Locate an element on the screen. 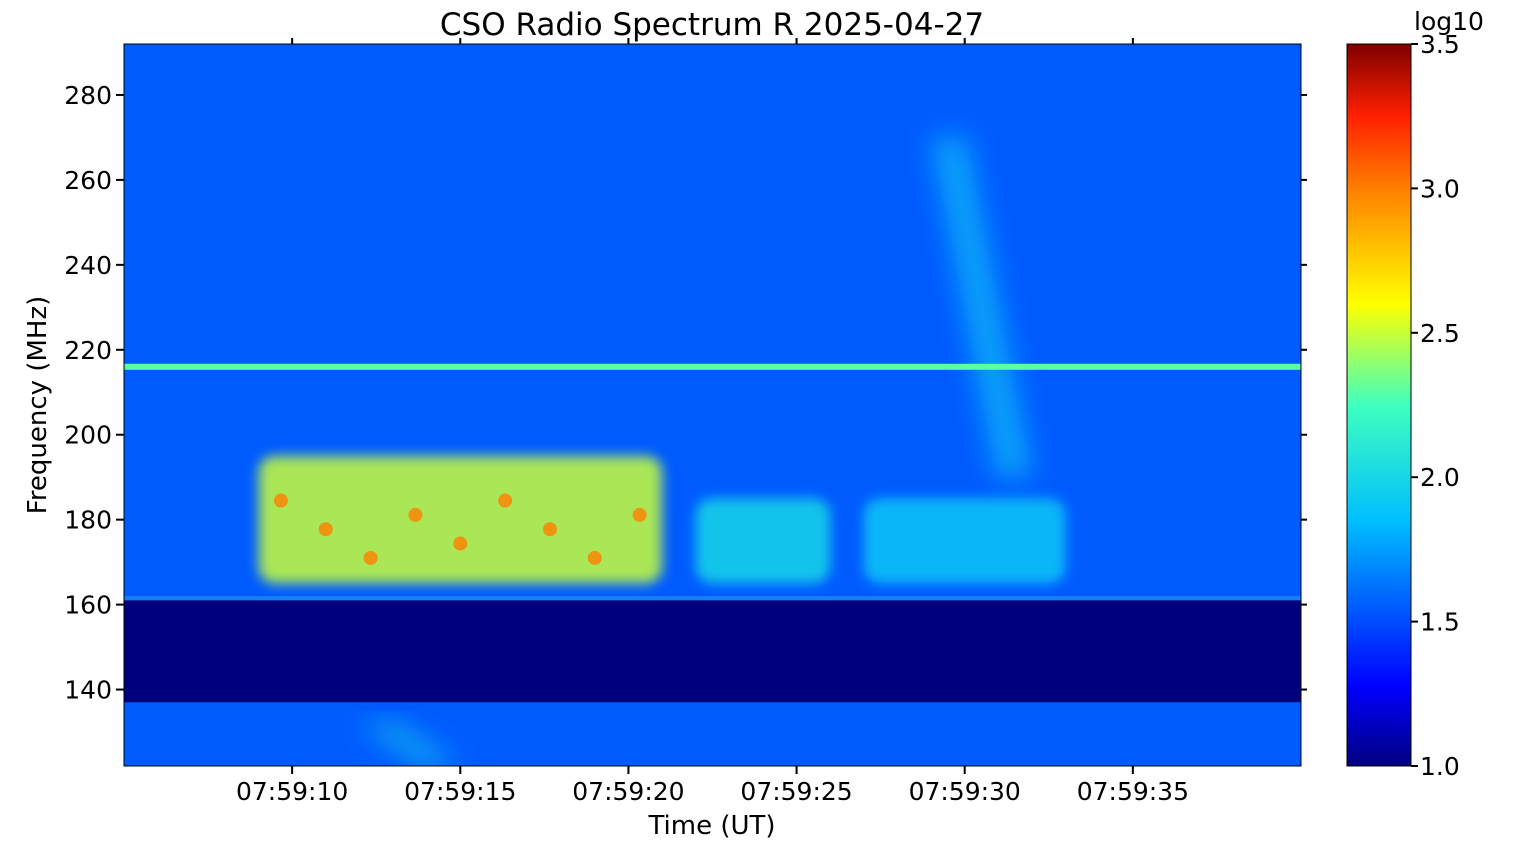 This screenshot has width=1516, height=864. y-tick-label: 140 is located at coordinates (88, 690).